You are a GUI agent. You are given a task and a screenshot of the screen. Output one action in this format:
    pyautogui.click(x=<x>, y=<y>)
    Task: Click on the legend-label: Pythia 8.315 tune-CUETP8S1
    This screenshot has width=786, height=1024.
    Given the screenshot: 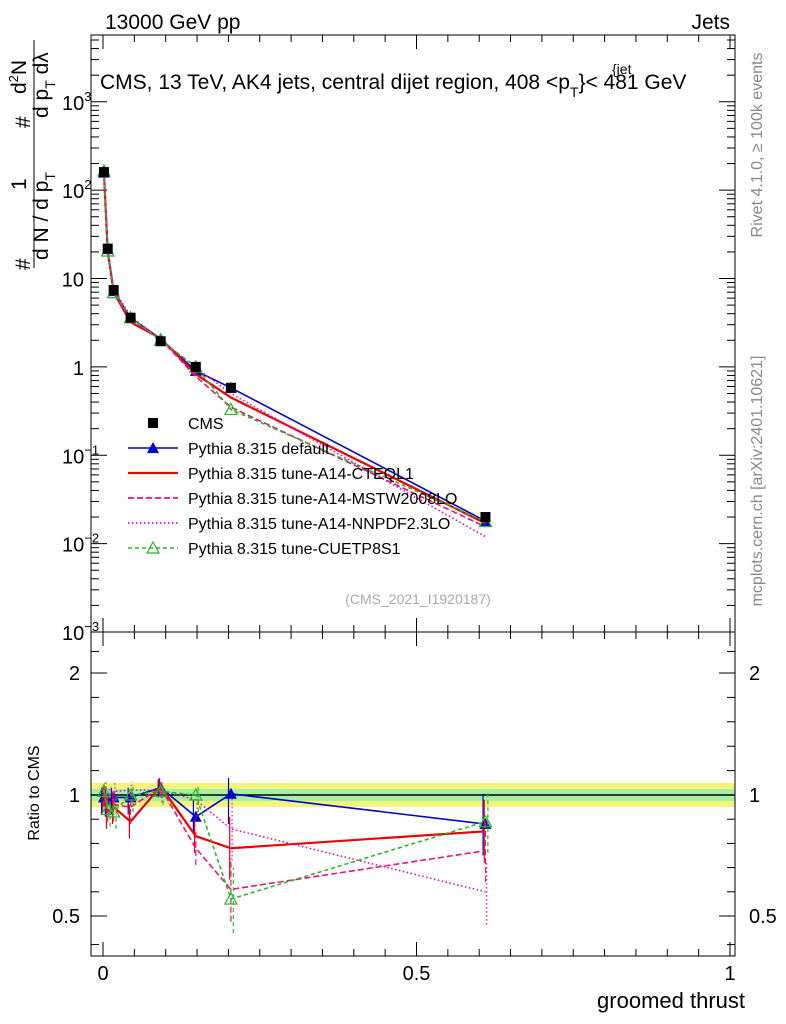 What is the action you would take?
    pyautogui.click(x=294, y=549)
    